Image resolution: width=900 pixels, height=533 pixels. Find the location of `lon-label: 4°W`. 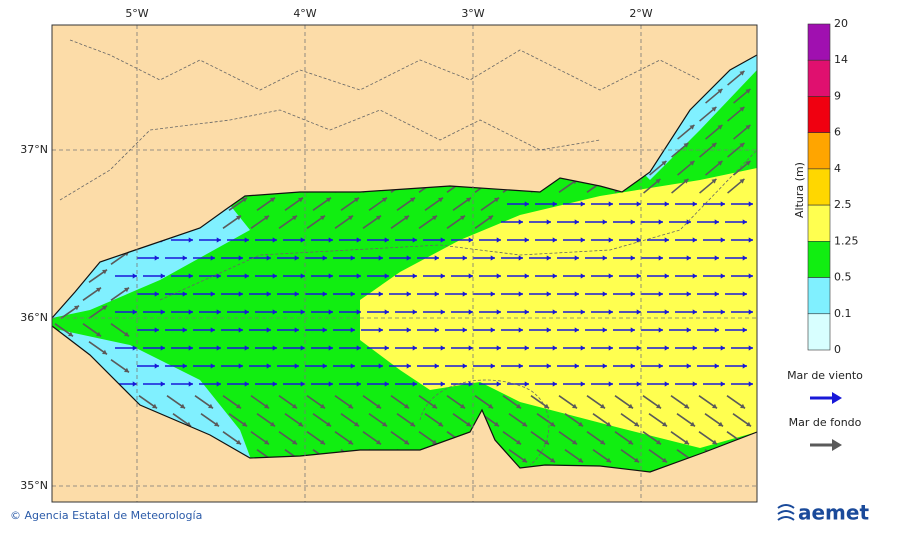

lon-label: 4°W is located at coordinates (304, 13).